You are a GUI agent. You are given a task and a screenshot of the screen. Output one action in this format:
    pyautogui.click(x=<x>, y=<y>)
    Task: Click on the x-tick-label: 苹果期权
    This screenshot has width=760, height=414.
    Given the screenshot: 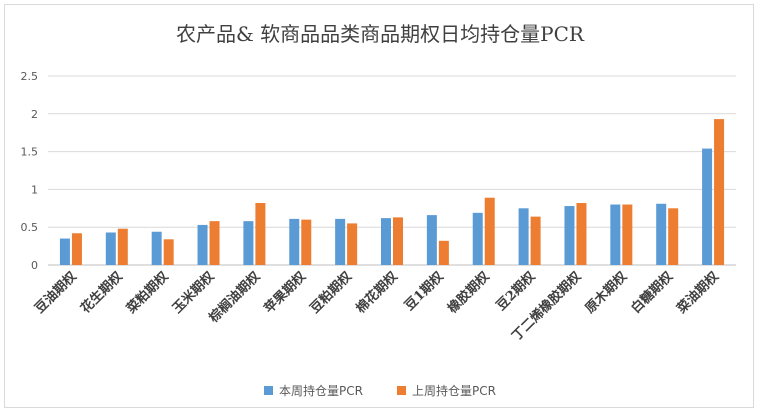 What is the action you would take?
    pyautogui.click(x=285, y=292)
    